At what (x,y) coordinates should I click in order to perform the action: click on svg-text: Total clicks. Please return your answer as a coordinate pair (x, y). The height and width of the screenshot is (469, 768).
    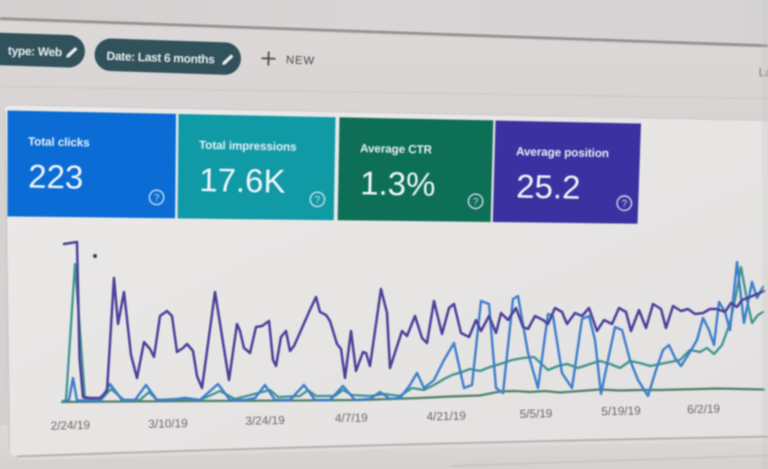
    Looking at the image, I should click on (59, 142).